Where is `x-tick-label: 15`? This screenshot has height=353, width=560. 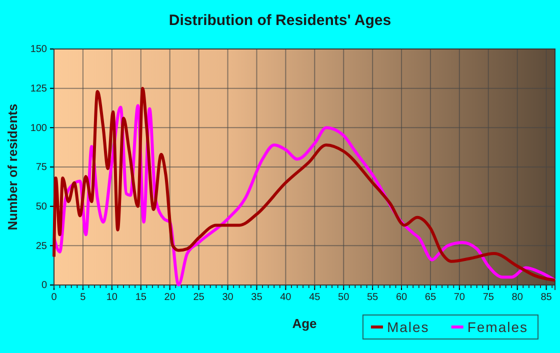
x-tick-label: 15 is located at coordinates (141, 298).